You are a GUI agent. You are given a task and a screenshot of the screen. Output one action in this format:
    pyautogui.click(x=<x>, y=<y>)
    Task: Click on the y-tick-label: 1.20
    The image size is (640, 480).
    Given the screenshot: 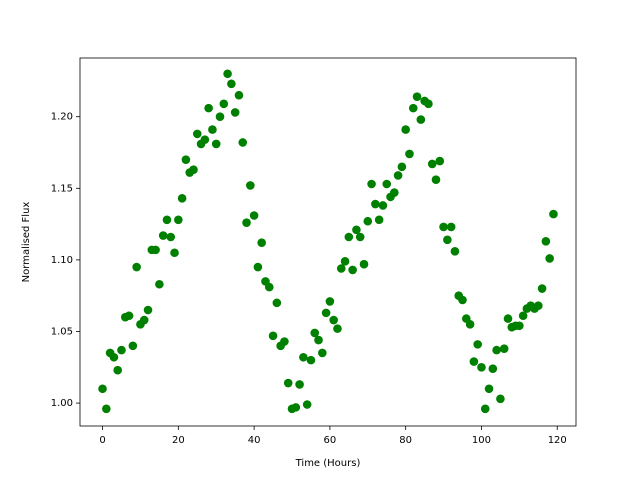 What is the action you would take?
    pyautogui.click(x=62, y=117)
    